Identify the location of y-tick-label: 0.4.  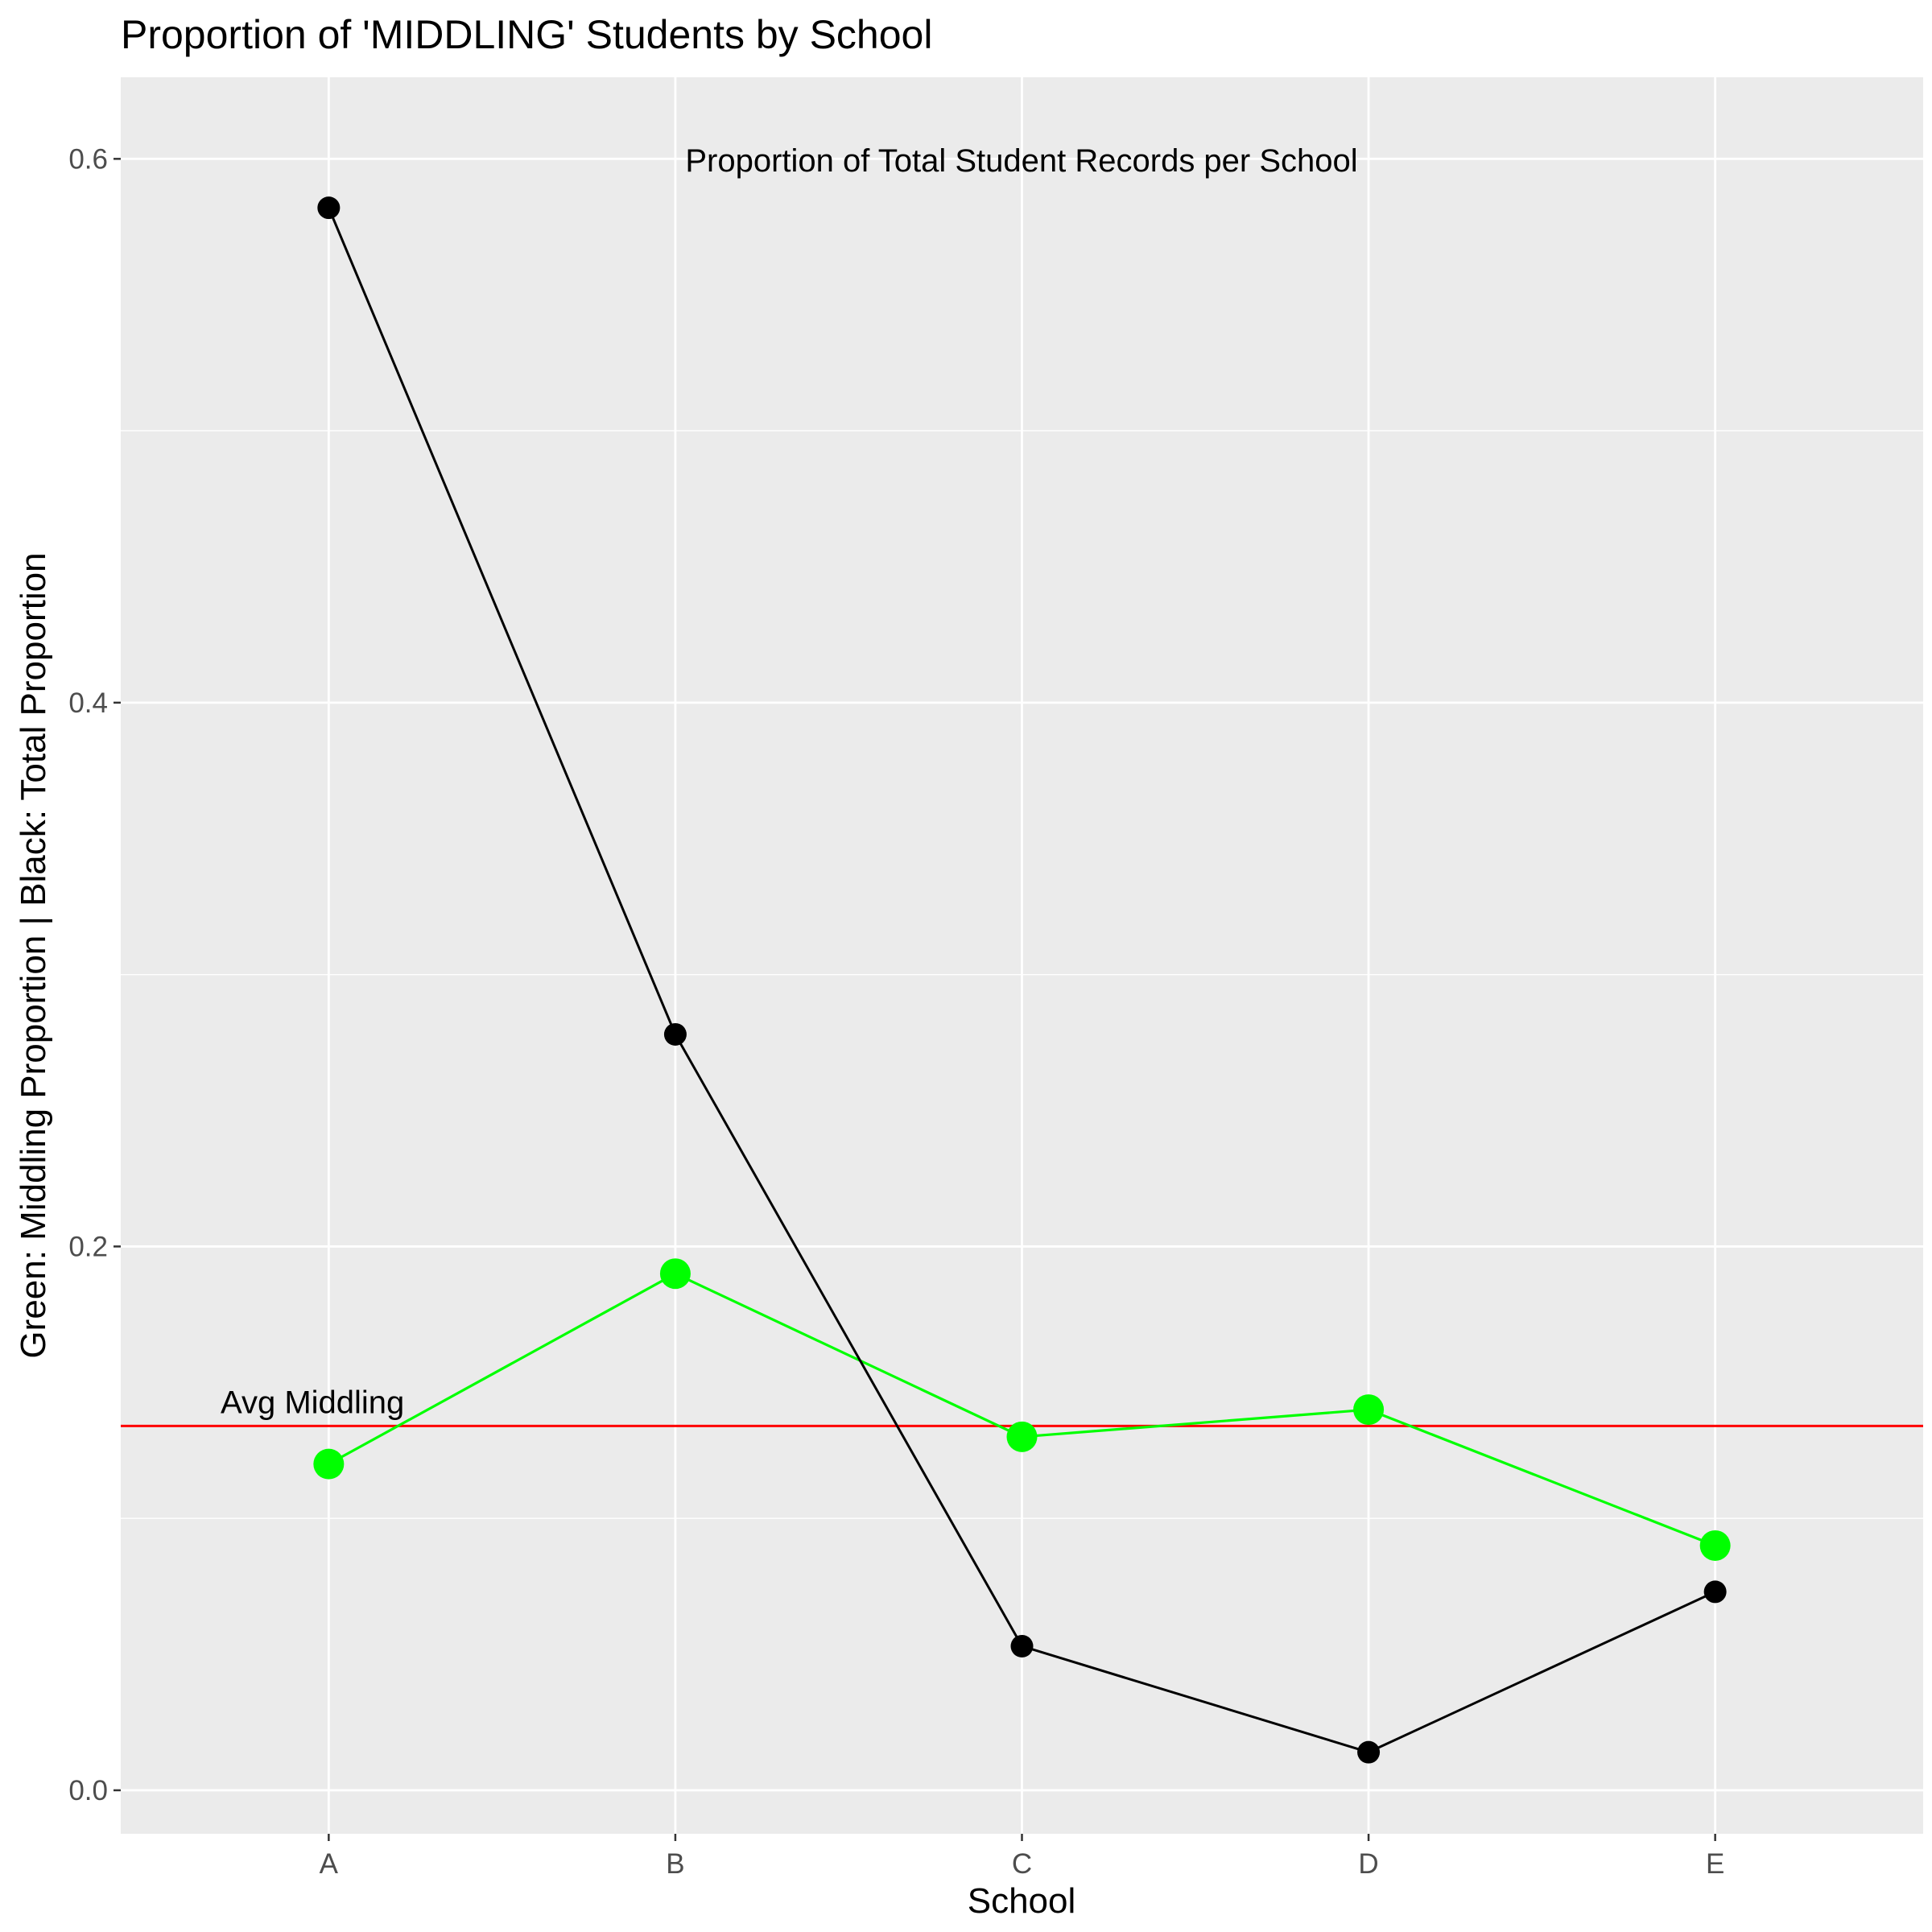
(88, 703).